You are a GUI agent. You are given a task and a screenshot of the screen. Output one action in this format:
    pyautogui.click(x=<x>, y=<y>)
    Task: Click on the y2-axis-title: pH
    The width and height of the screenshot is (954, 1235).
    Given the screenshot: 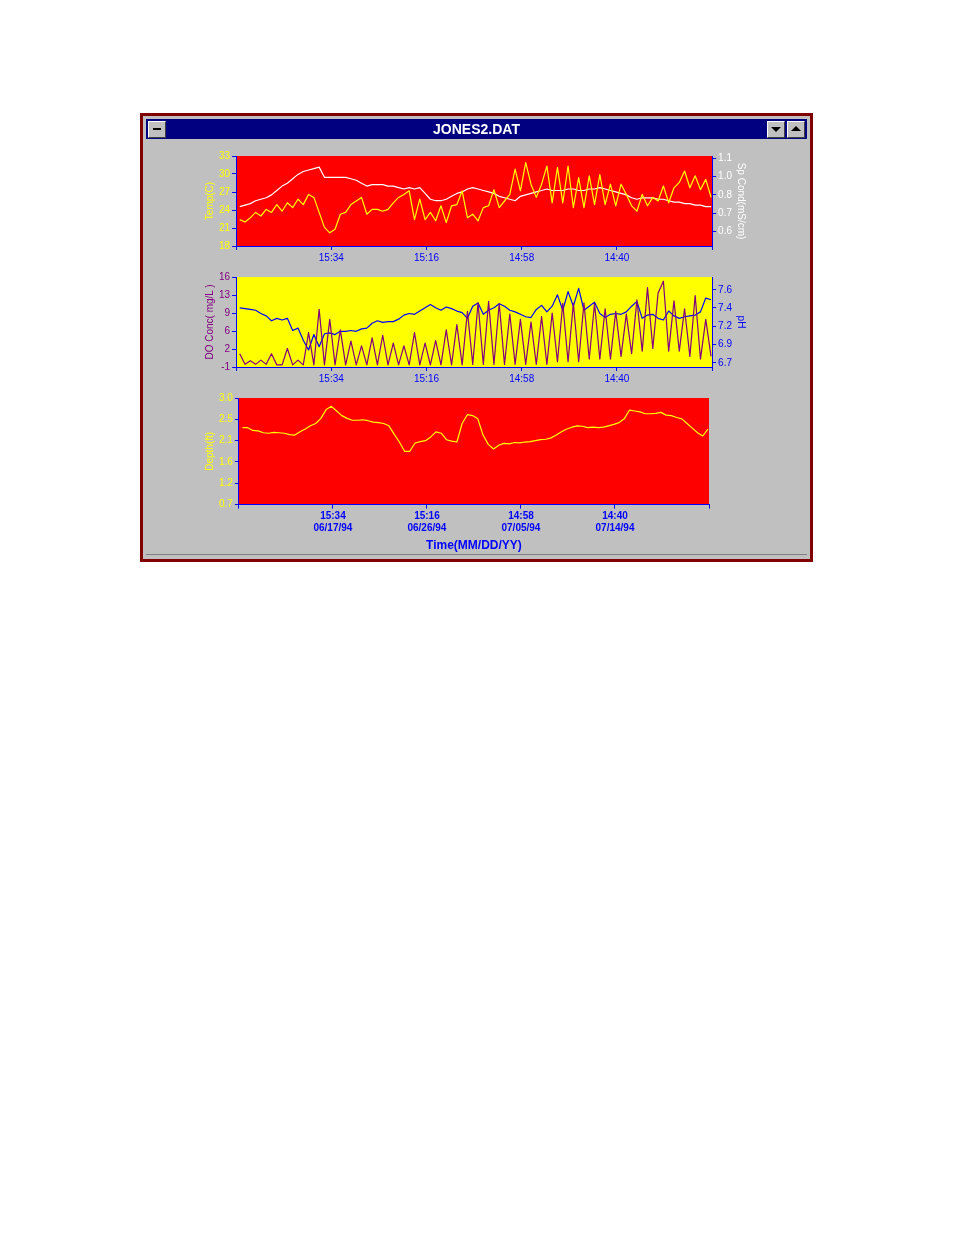 What is the action you would take?
    pyautogui.click(x=742, y=322)
    